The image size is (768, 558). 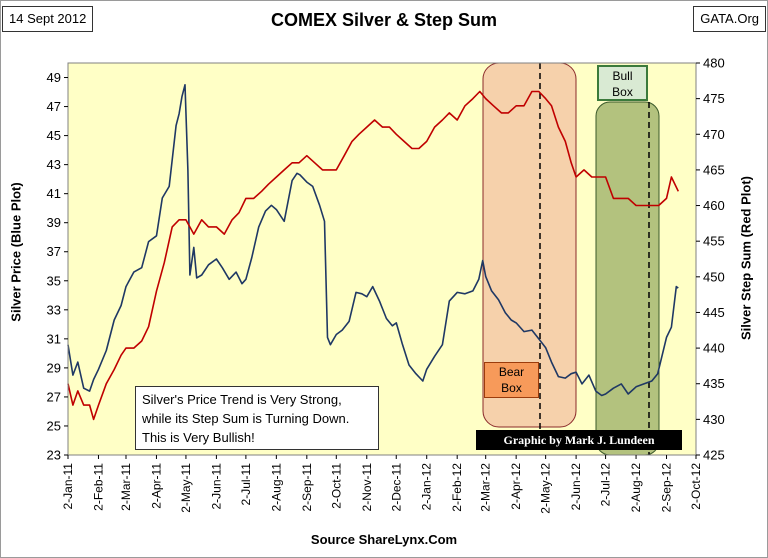 What do you see at coordinates (54, 425) in the screenshot?
I see `y-tick-label: 25` at bounding box center [54, 425].